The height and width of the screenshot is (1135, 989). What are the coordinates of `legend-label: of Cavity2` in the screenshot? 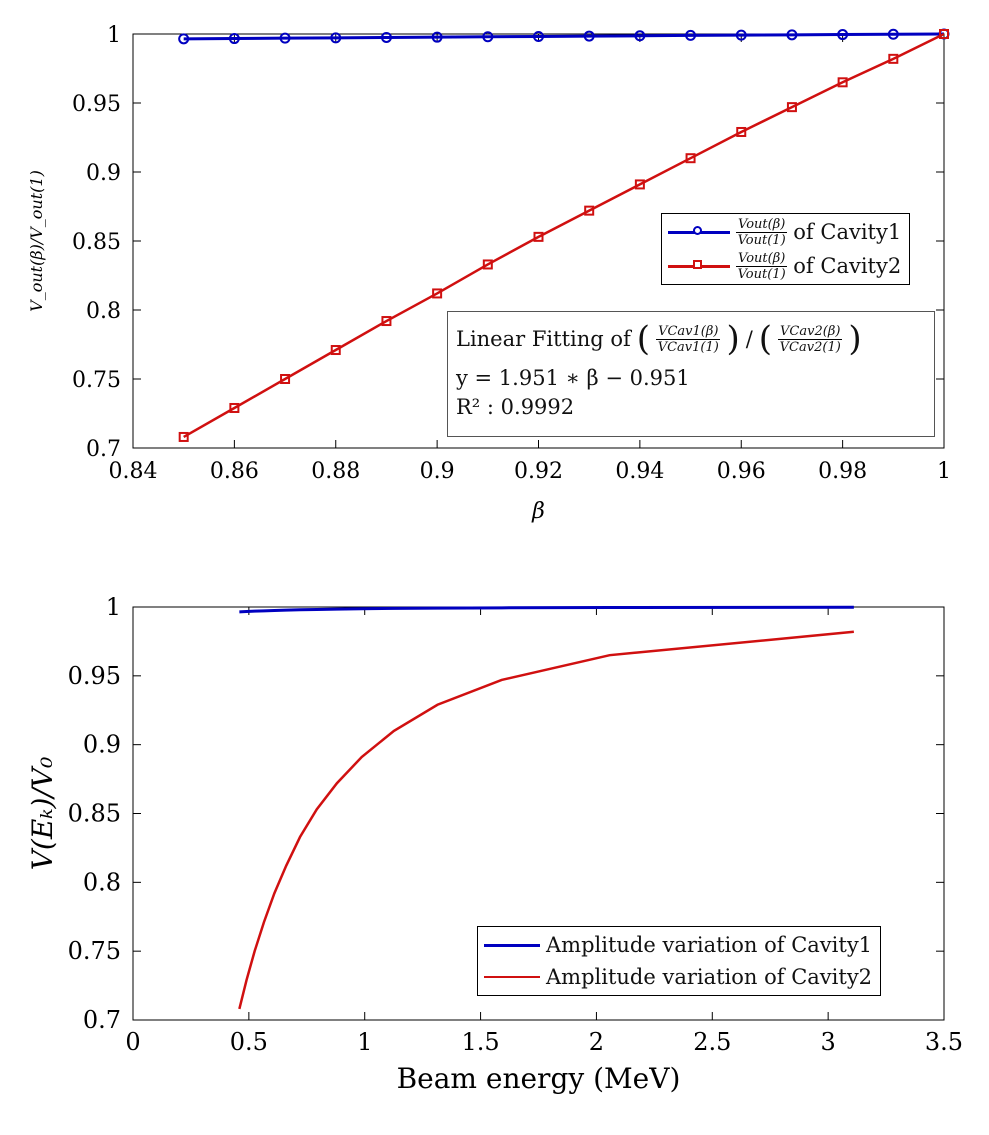 It's located at (847, 266).